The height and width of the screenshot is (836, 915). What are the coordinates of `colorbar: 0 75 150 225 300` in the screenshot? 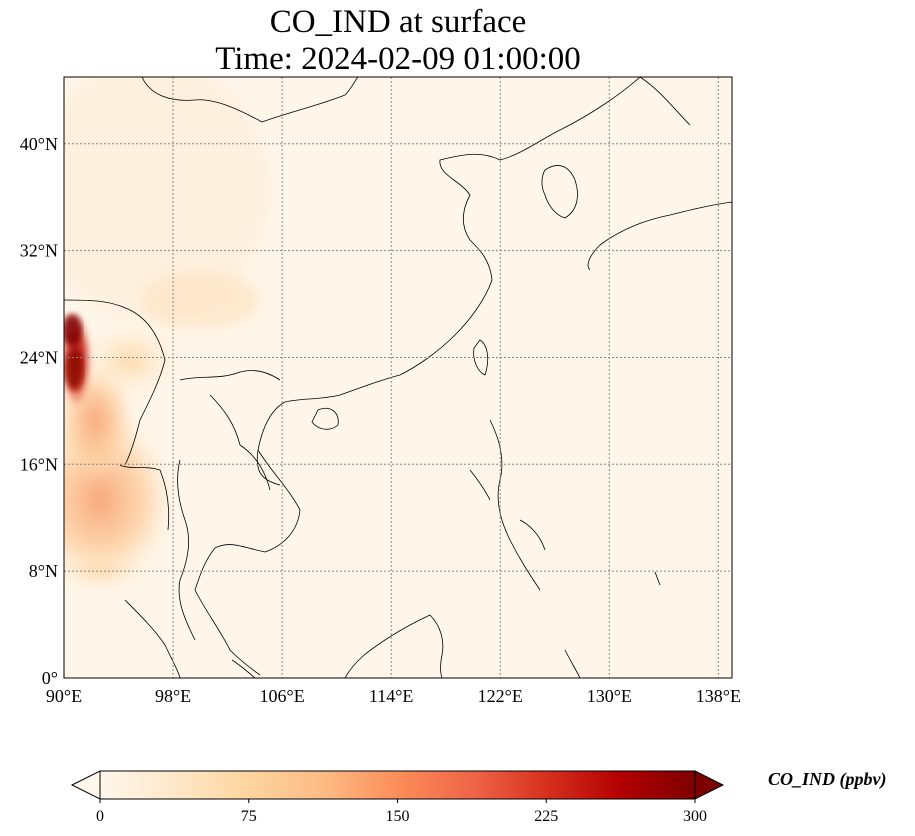 It's located at (397, 797).